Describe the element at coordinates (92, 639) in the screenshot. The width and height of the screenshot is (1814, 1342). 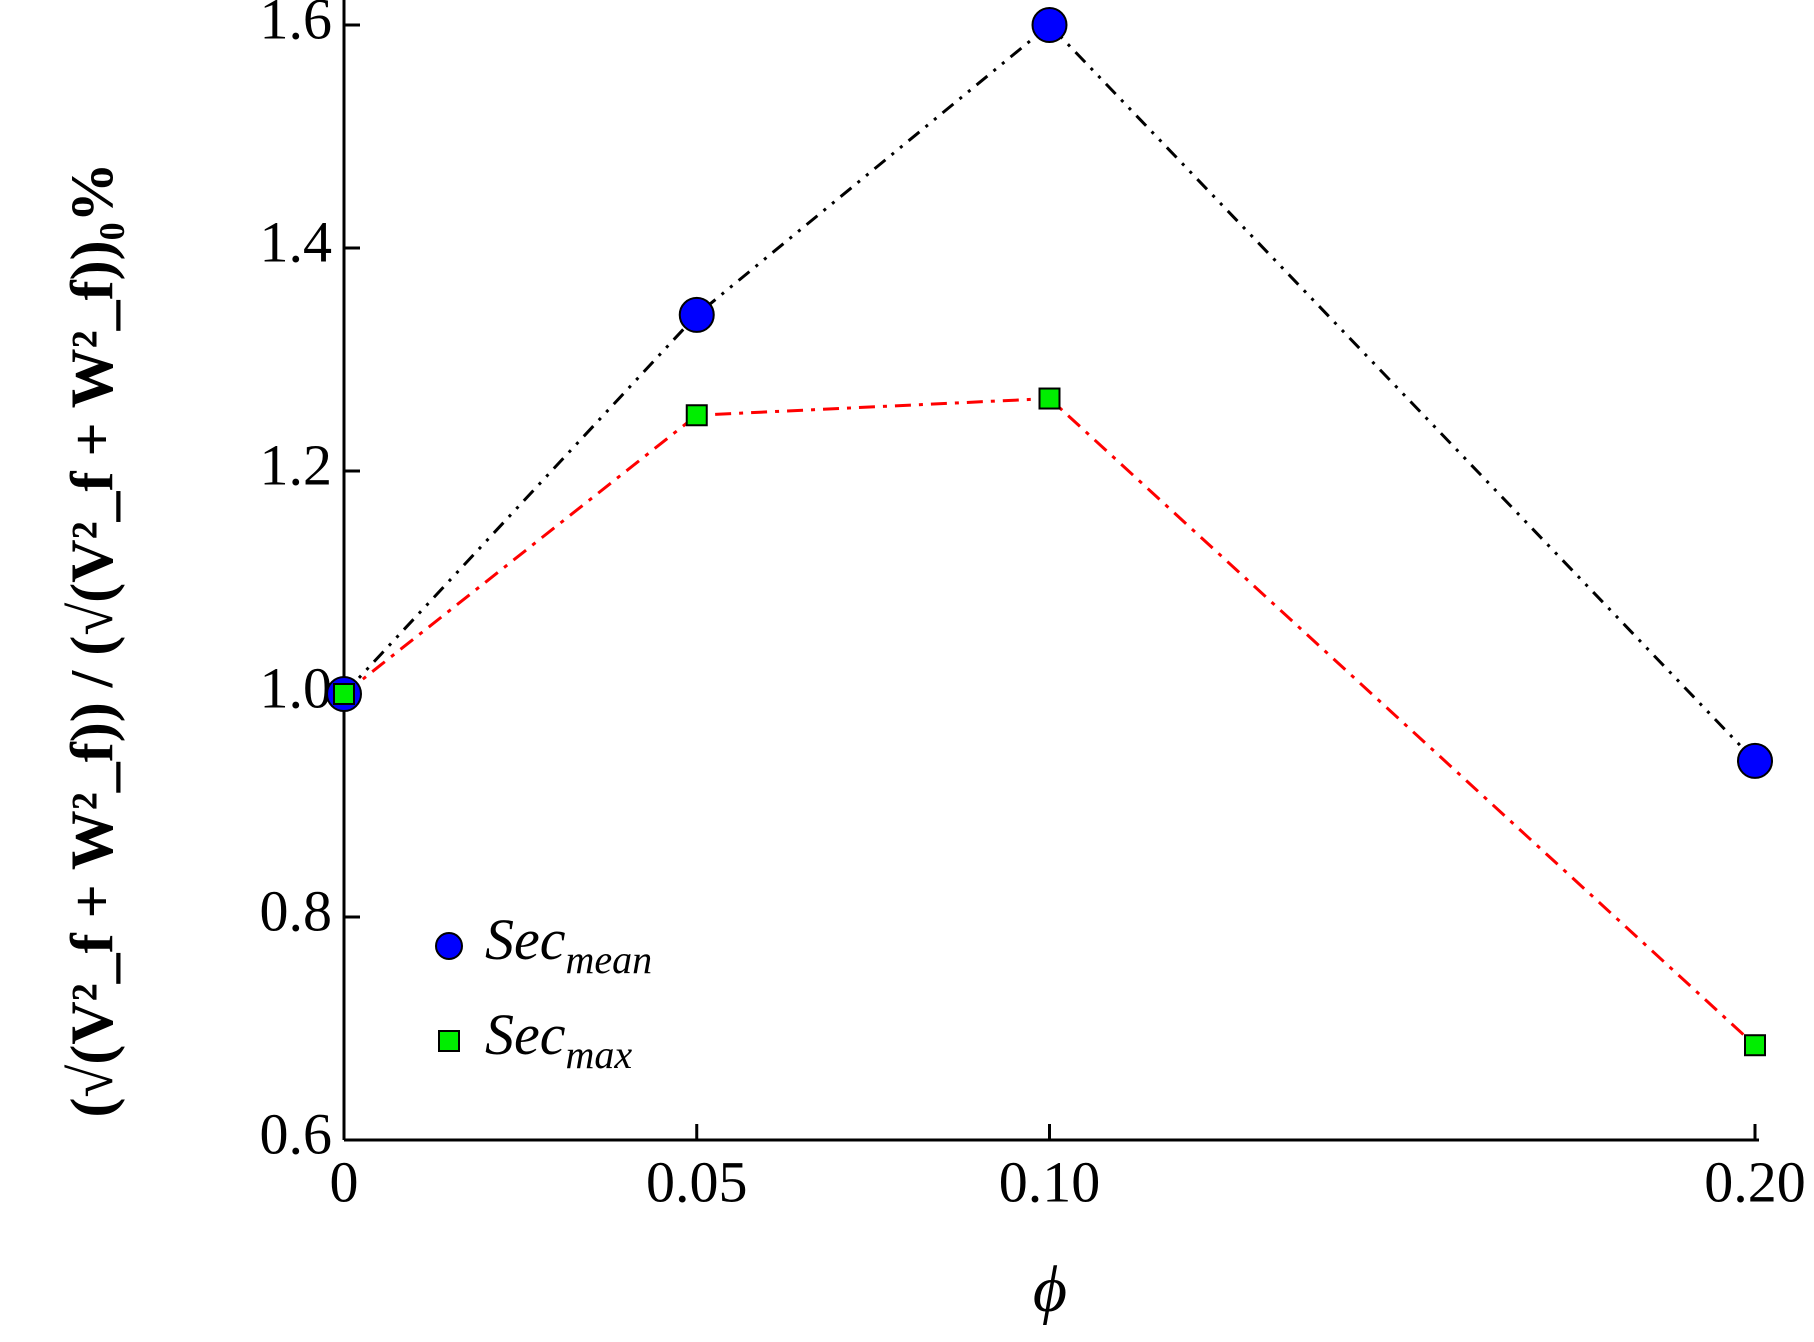
I see `y-axis-label: (√(V²_f + W²_f)) / (√(V²_f + W²_f))₀%` at that location.